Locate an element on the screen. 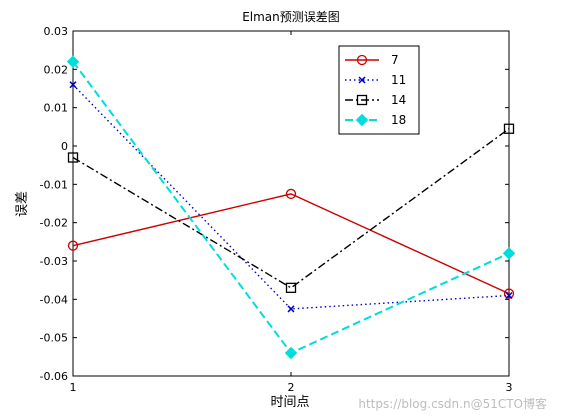 This screenshot has height=420, width=561. y-tick-label: -0.05 is located at coordinates (54, 338).